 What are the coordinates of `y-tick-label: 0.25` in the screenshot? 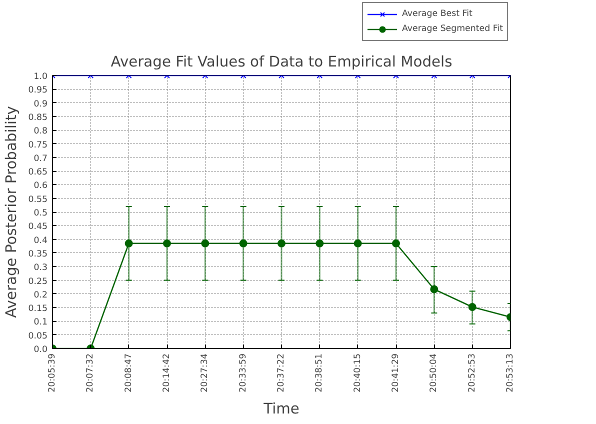 It's located at (38, 281).